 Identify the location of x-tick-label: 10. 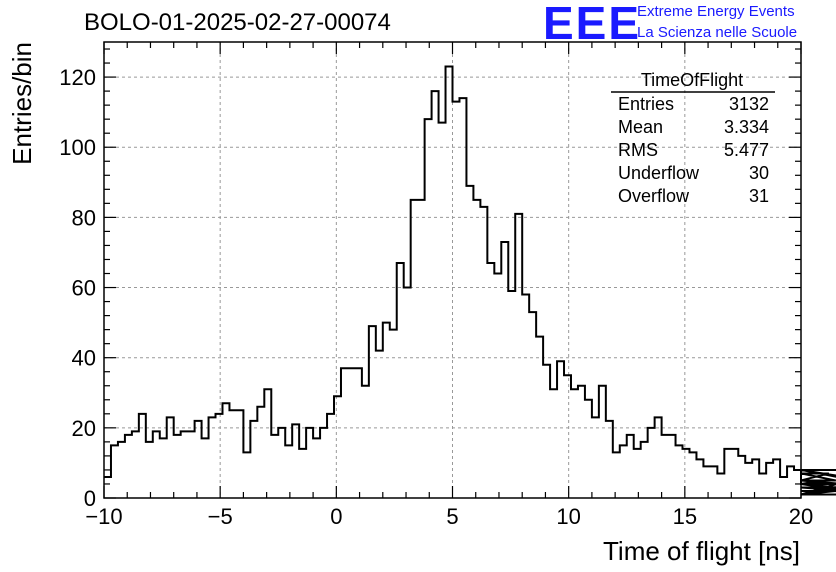
(568, 516).